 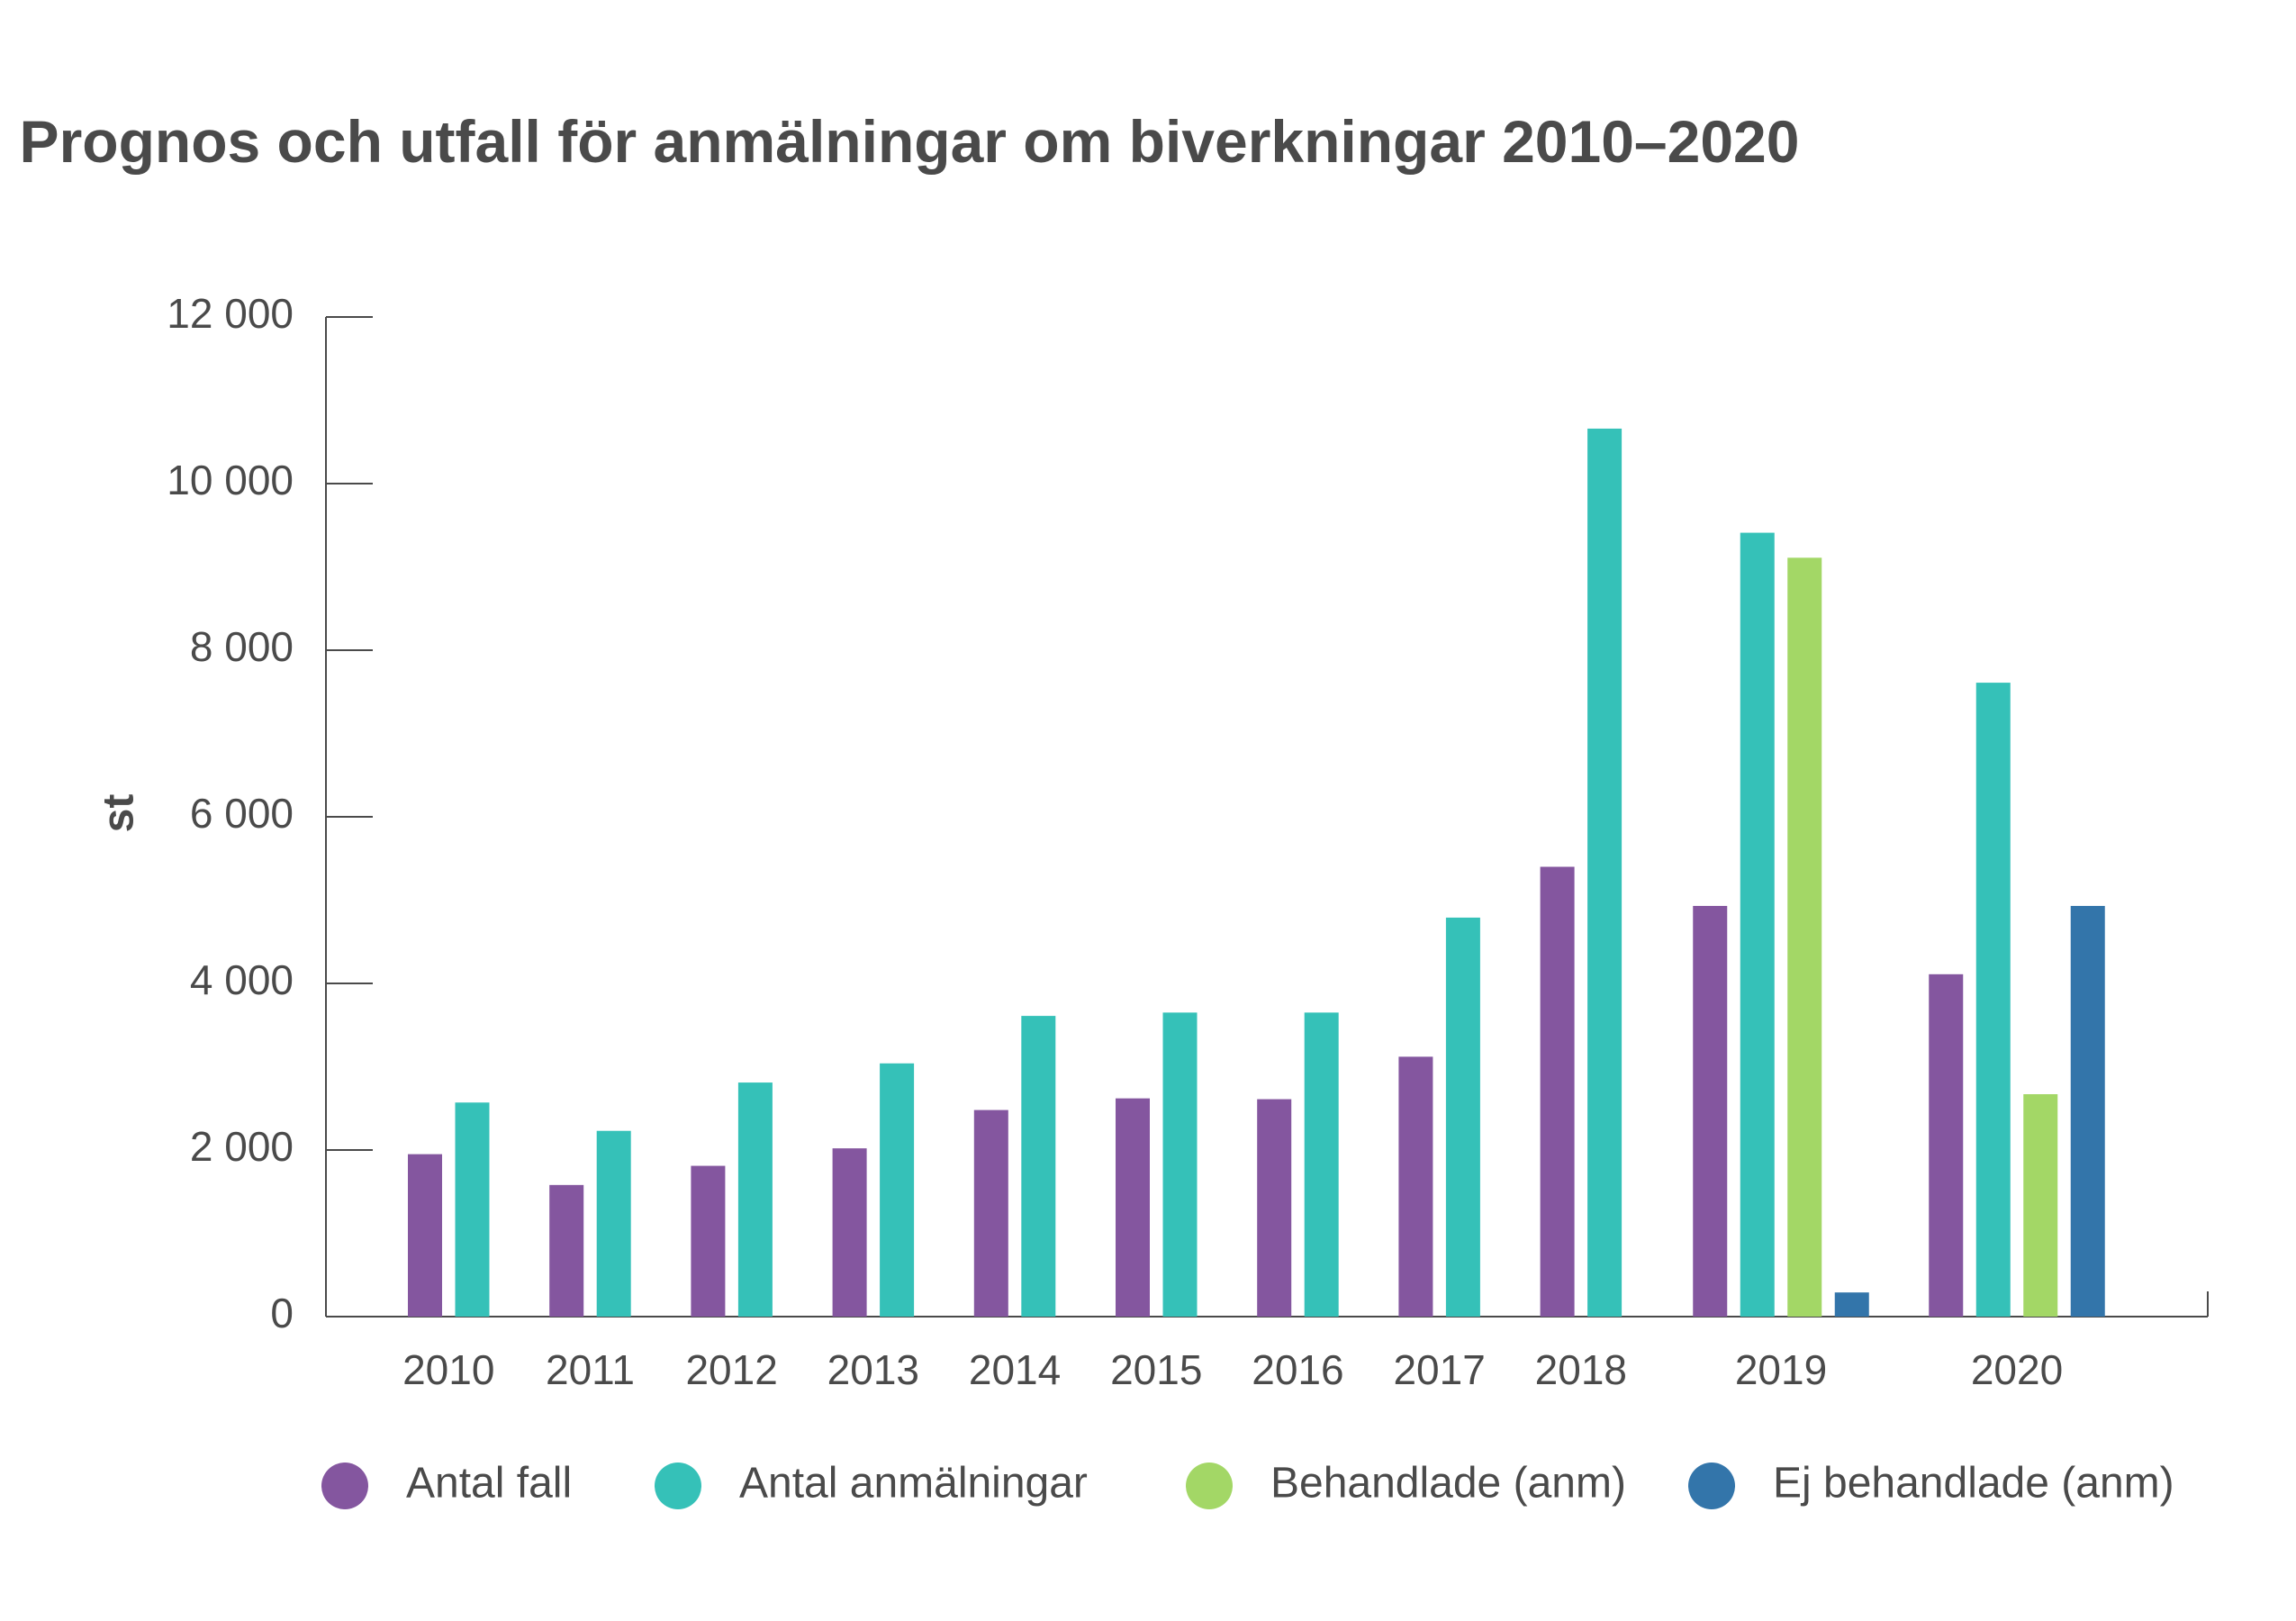 What do you see at coordinates (1581, 1369) in the screenshot?
I see `x-tick-label: 2018` at bounding box center [1581, 1369].